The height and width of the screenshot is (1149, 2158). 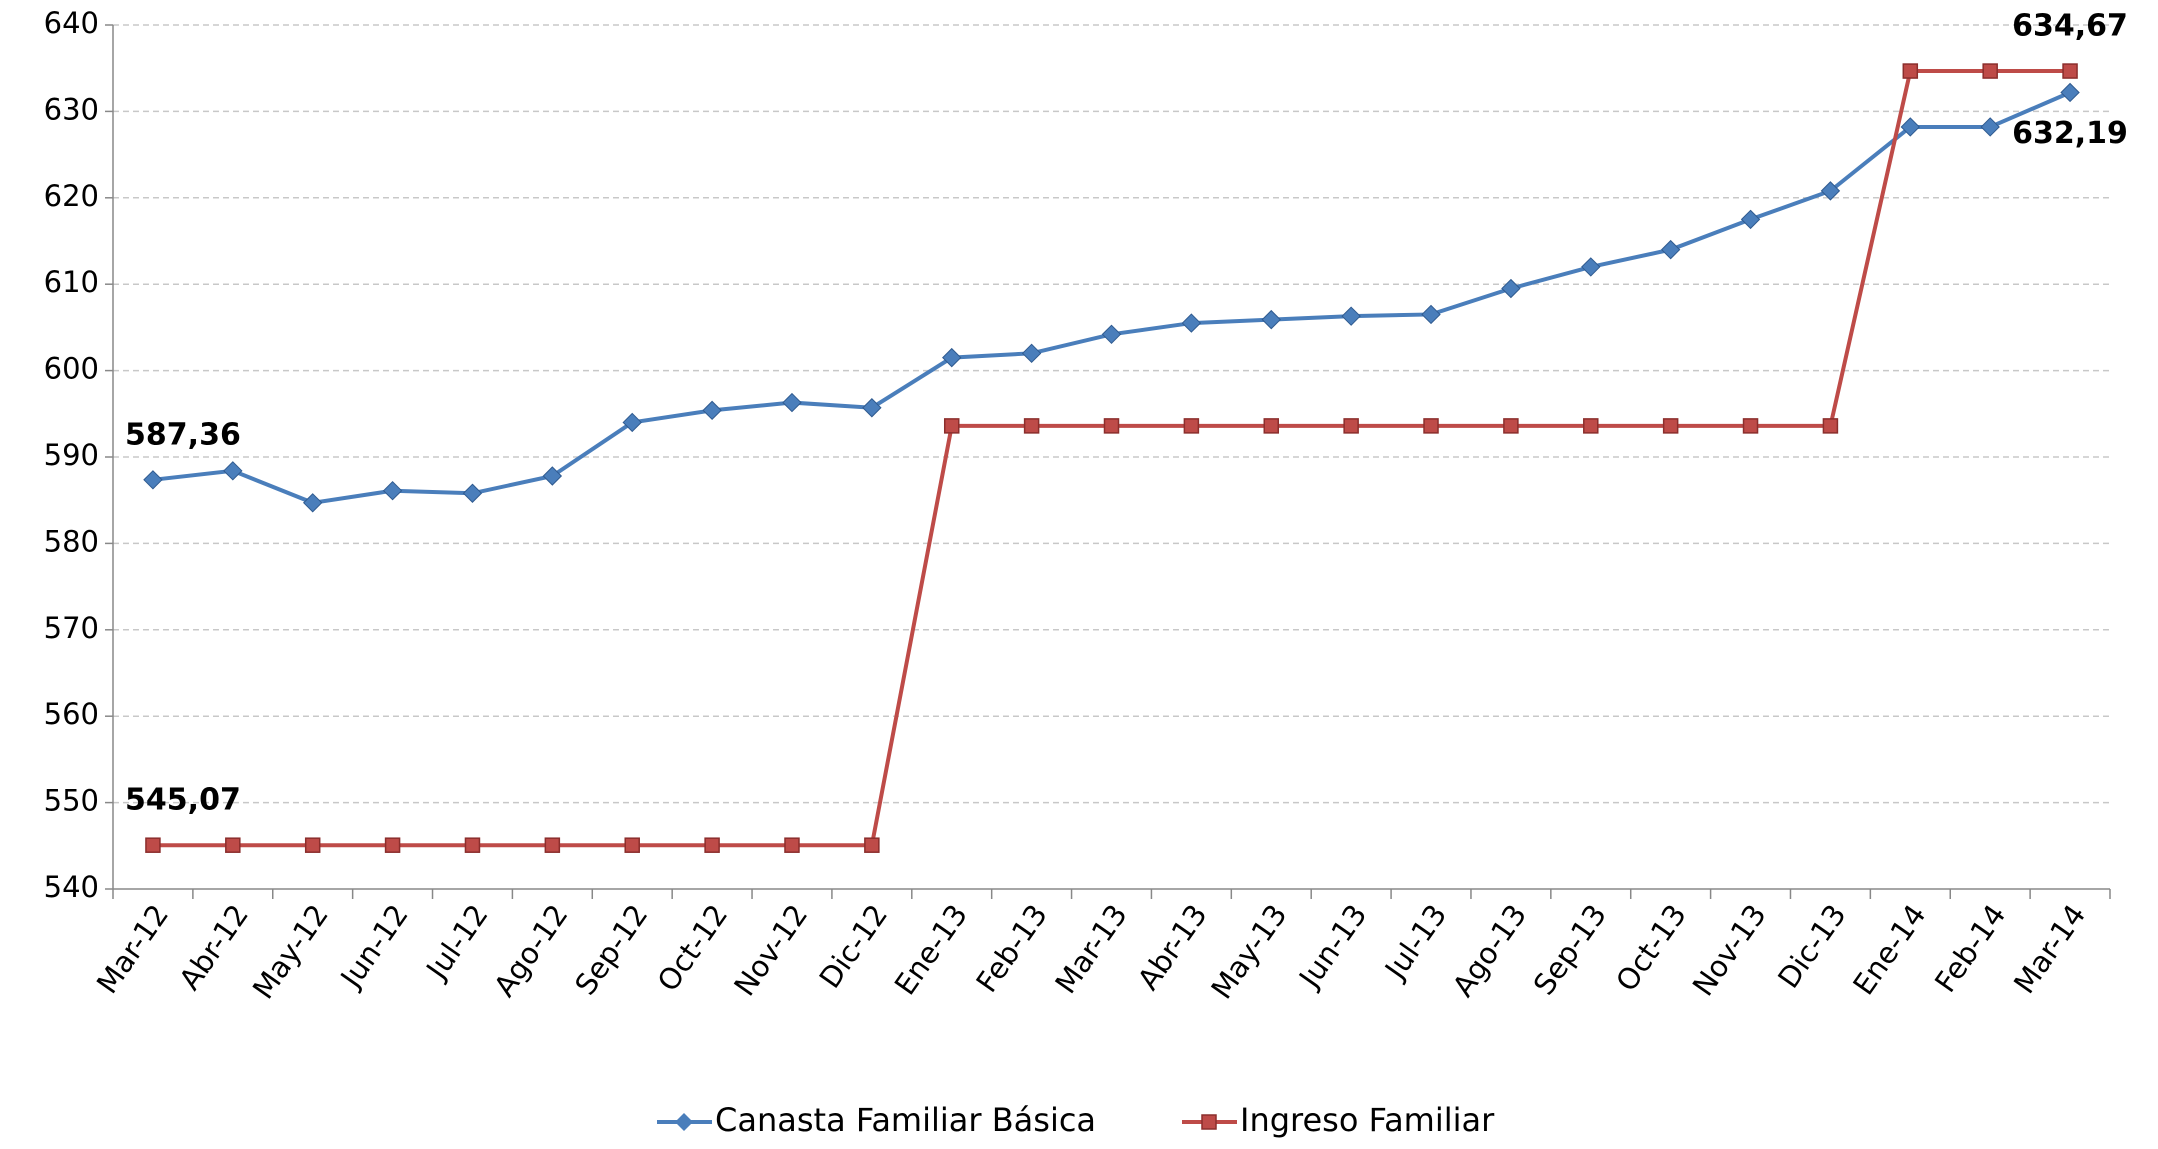 I want to click on x-tick-label: Jul-13, so click(x=1415, y=942).